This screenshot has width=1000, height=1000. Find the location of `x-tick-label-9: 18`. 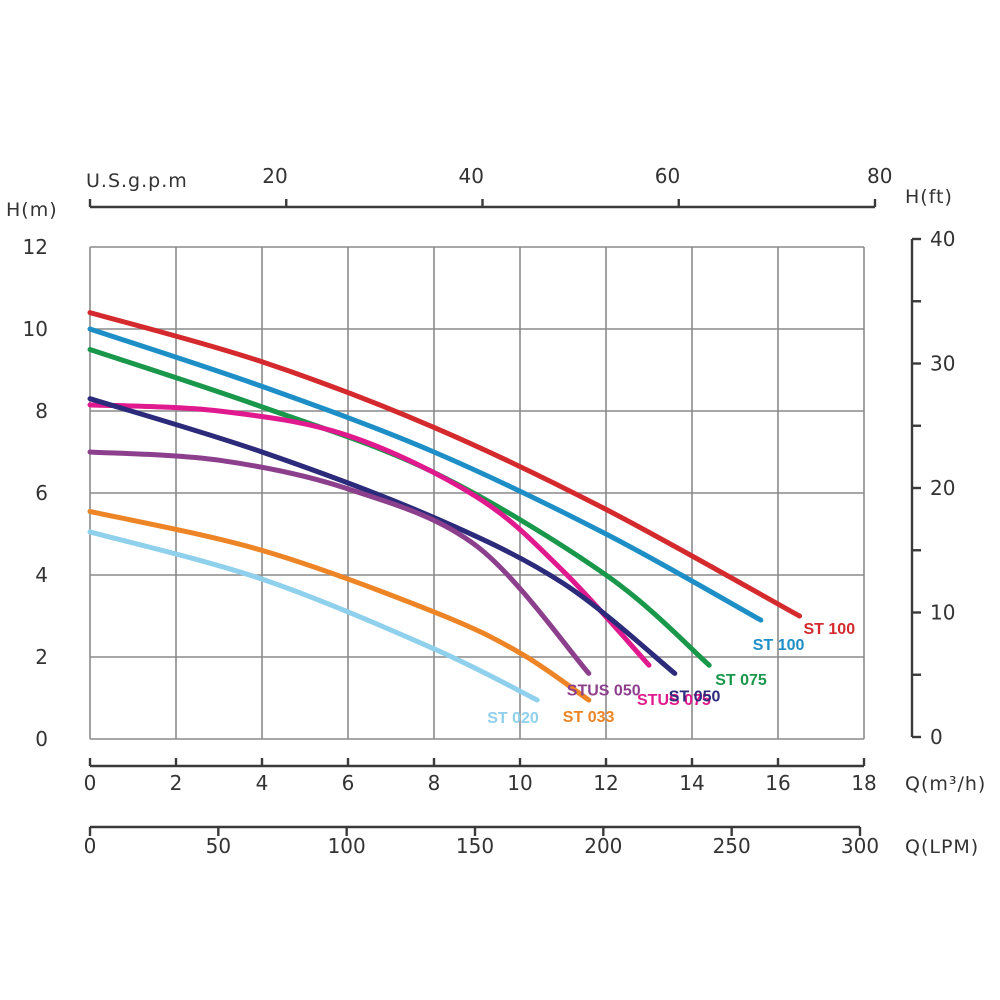

x-tick-label-9: 18 is located at coordinates (863, 783).